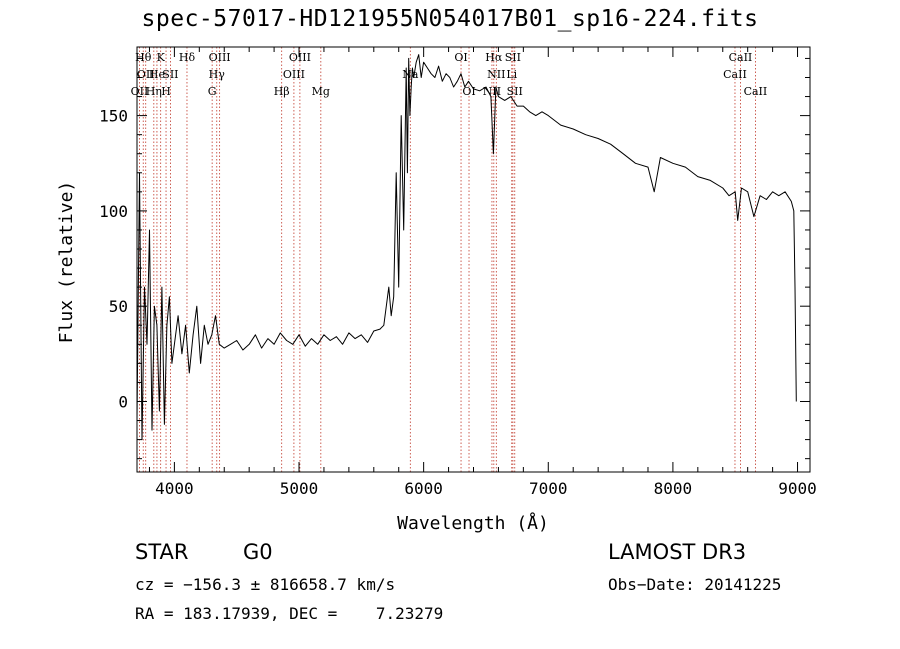 This screenshot has width=900, height=649. Describe the element at coordinates (118, 306) in the screenshot. I see `y-tick-label: 50` at that location.